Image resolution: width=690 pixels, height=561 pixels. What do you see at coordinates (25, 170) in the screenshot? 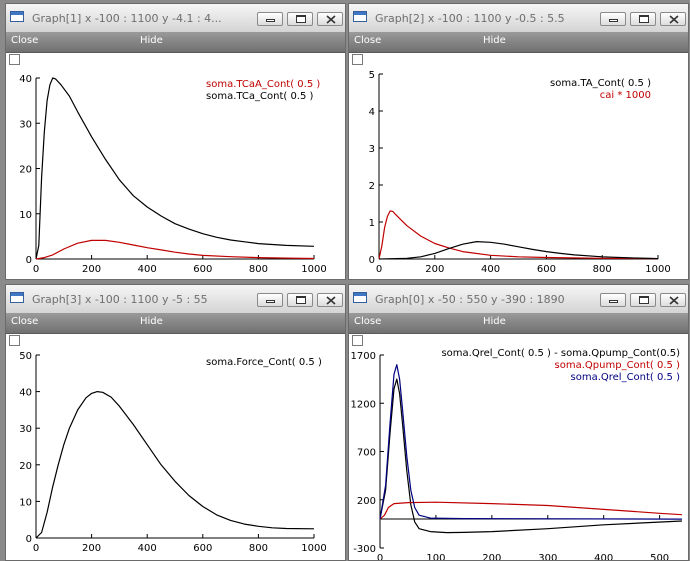
I see `y-tick-label: 20` at bounding box center [25, 170].